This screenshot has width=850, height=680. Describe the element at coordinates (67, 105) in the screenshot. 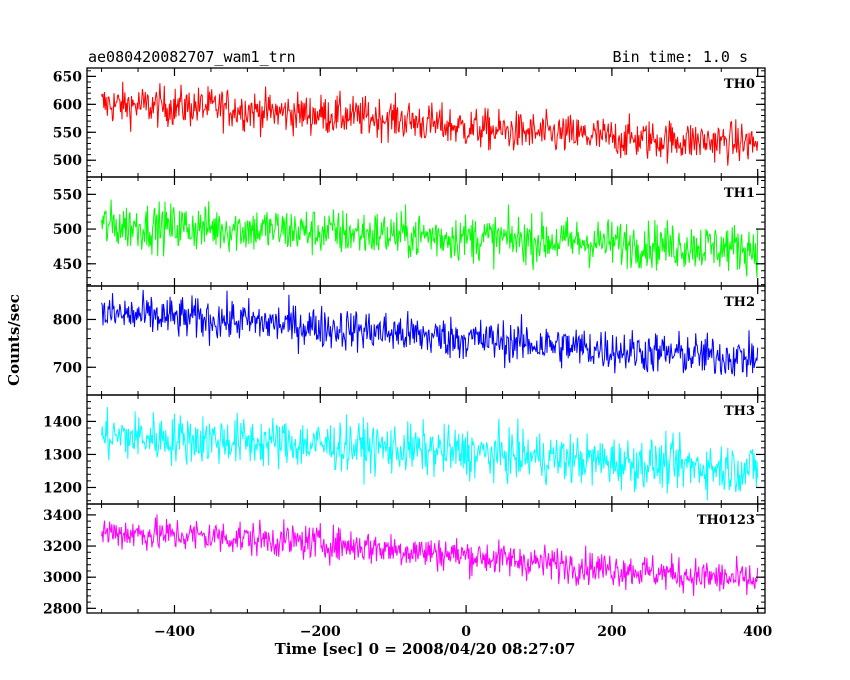

I see `y-tick-label: 600` at that location.